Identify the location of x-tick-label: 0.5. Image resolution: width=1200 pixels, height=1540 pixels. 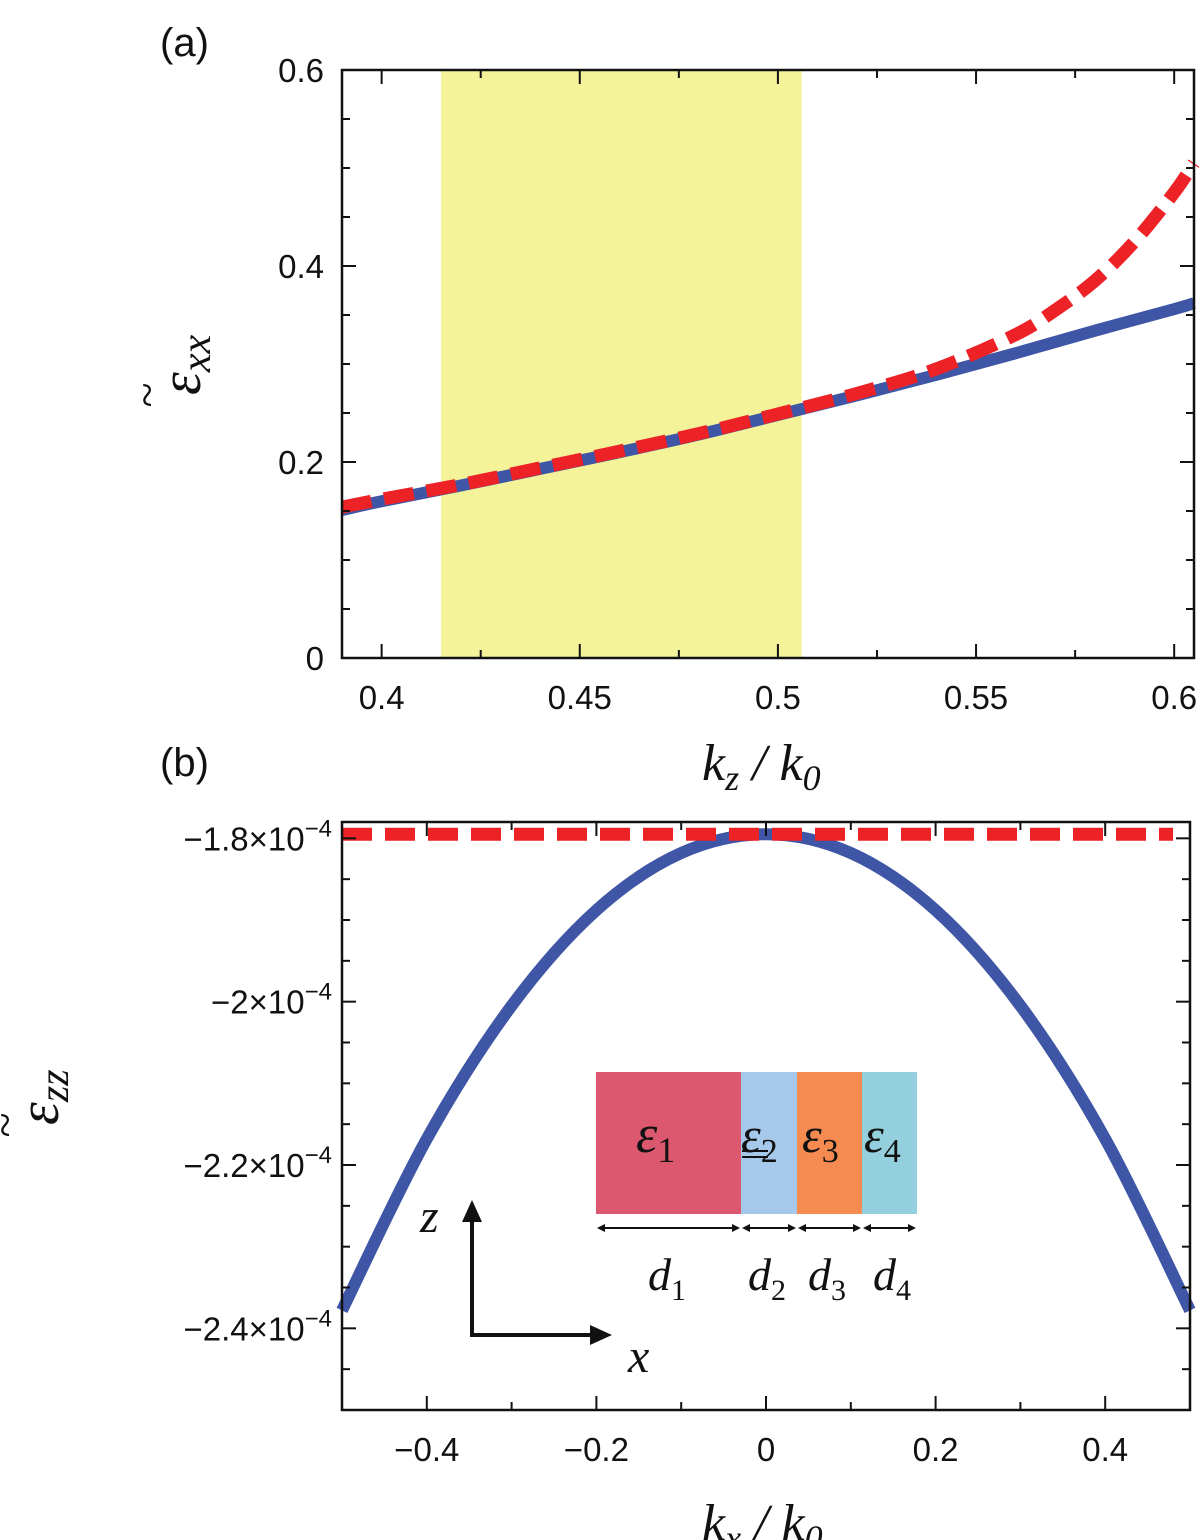
(778, 697).